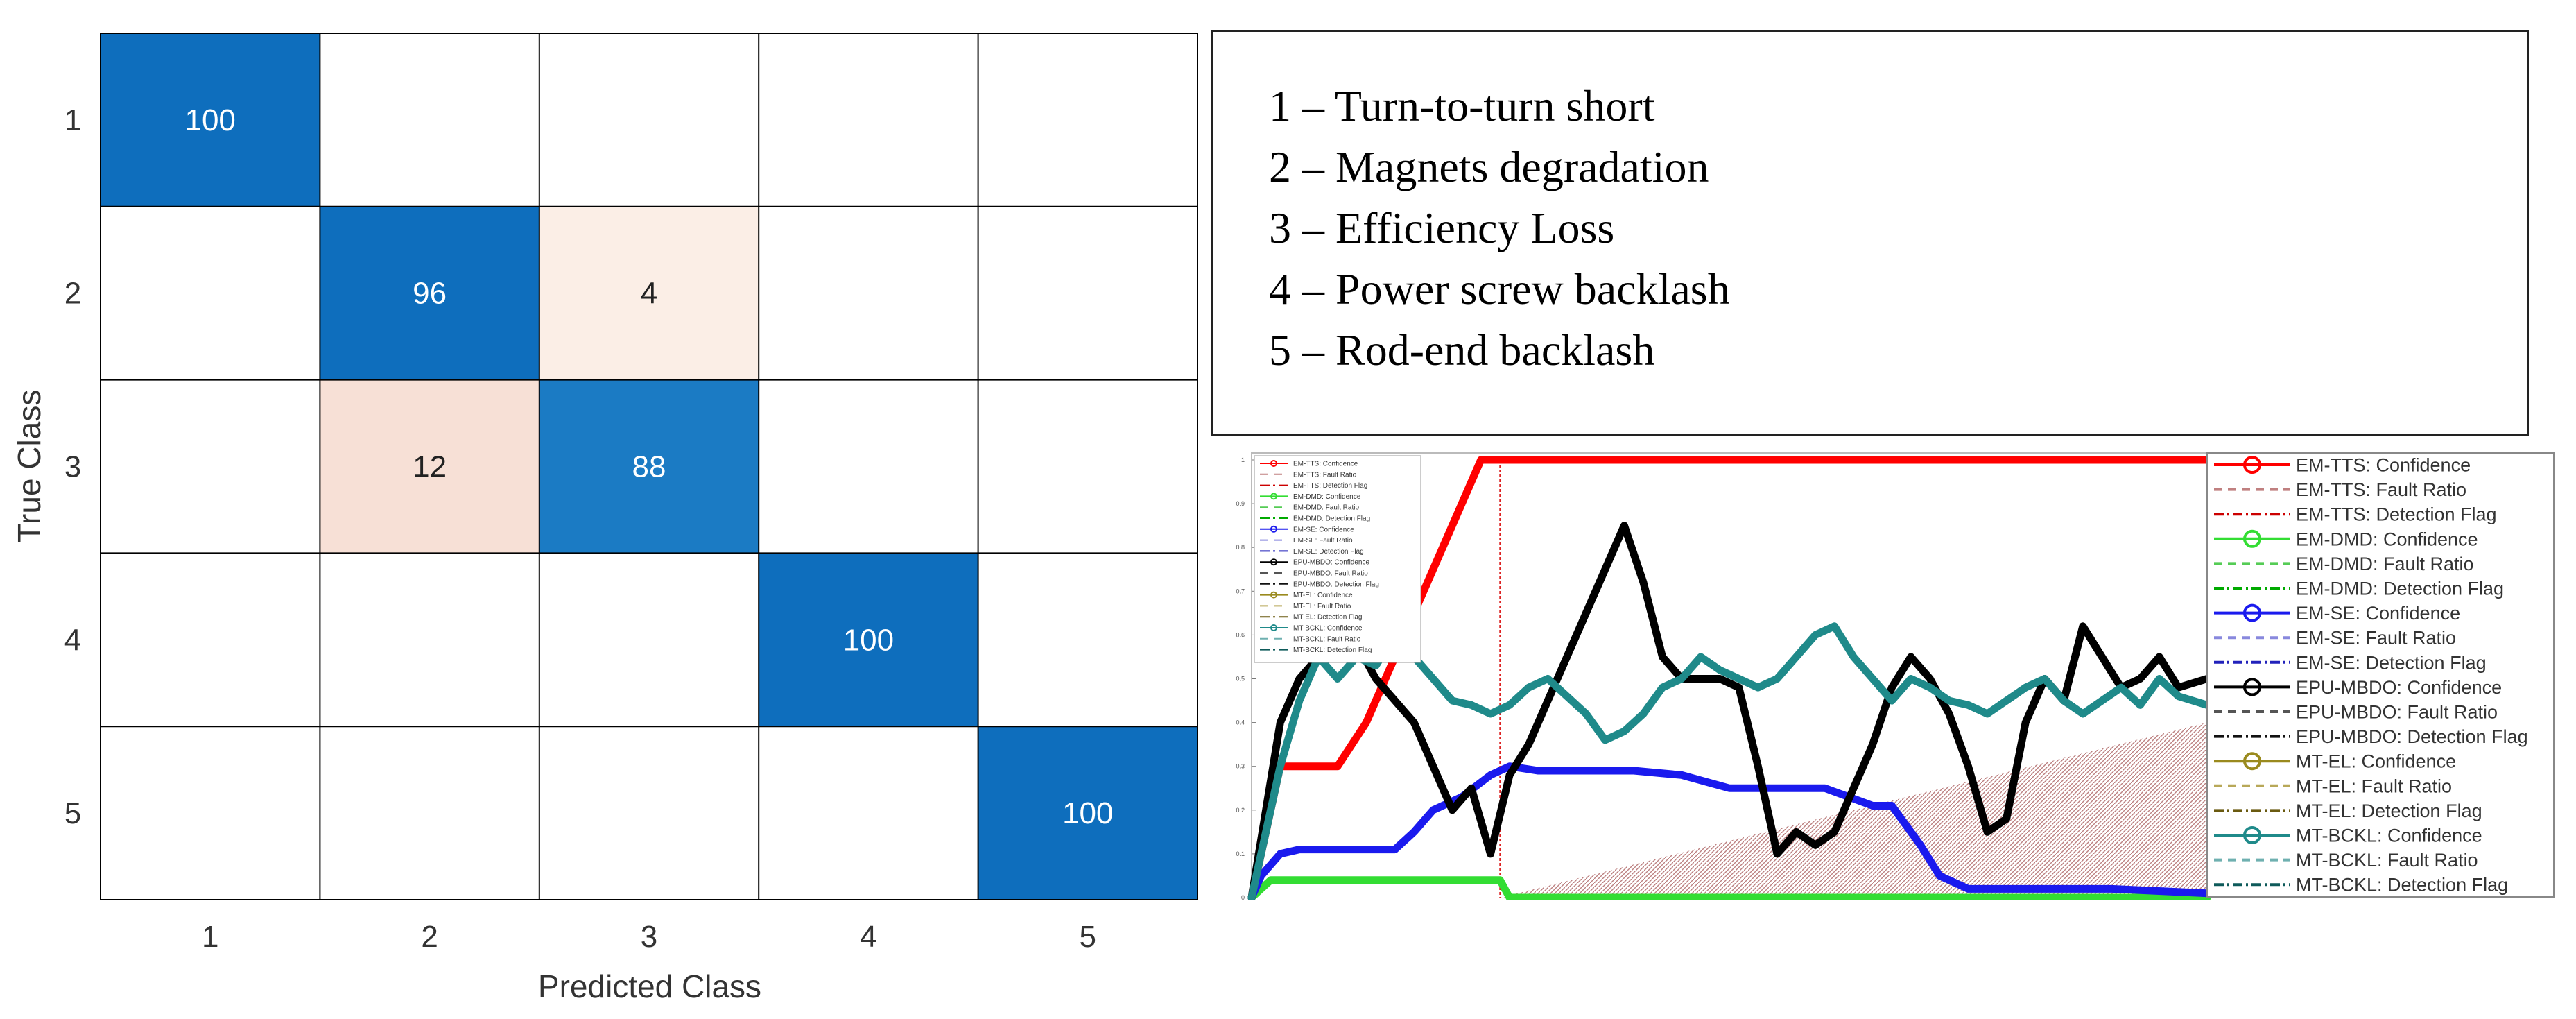 This screenshot has width=2576, height=1019. I want to click on x-tick-label: 5, so click(1088, 937).